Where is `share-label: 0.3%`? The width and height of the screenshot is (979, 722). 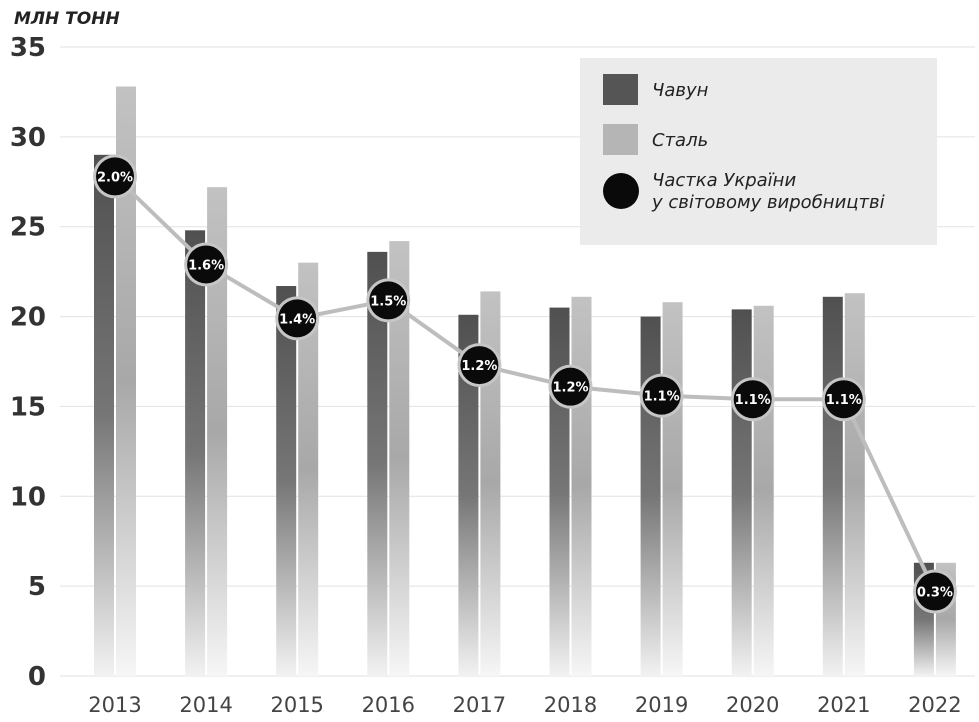 share-label: 0.3% is located at coordinates (935, 593).